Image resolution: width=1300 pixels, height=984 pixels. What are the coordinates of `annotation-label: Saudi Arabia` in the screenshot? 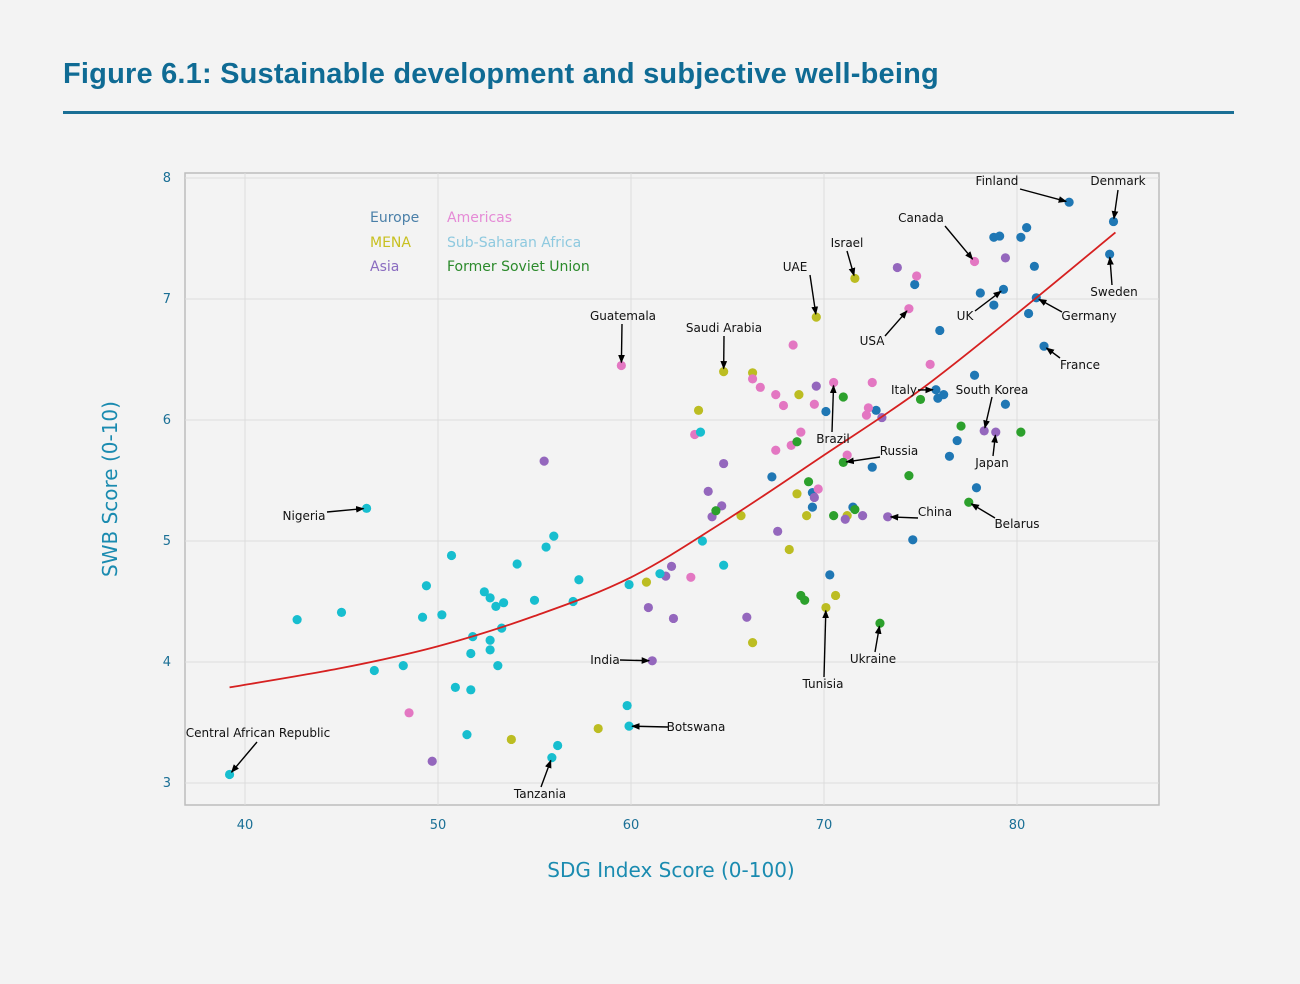 It's located at (724, 328).